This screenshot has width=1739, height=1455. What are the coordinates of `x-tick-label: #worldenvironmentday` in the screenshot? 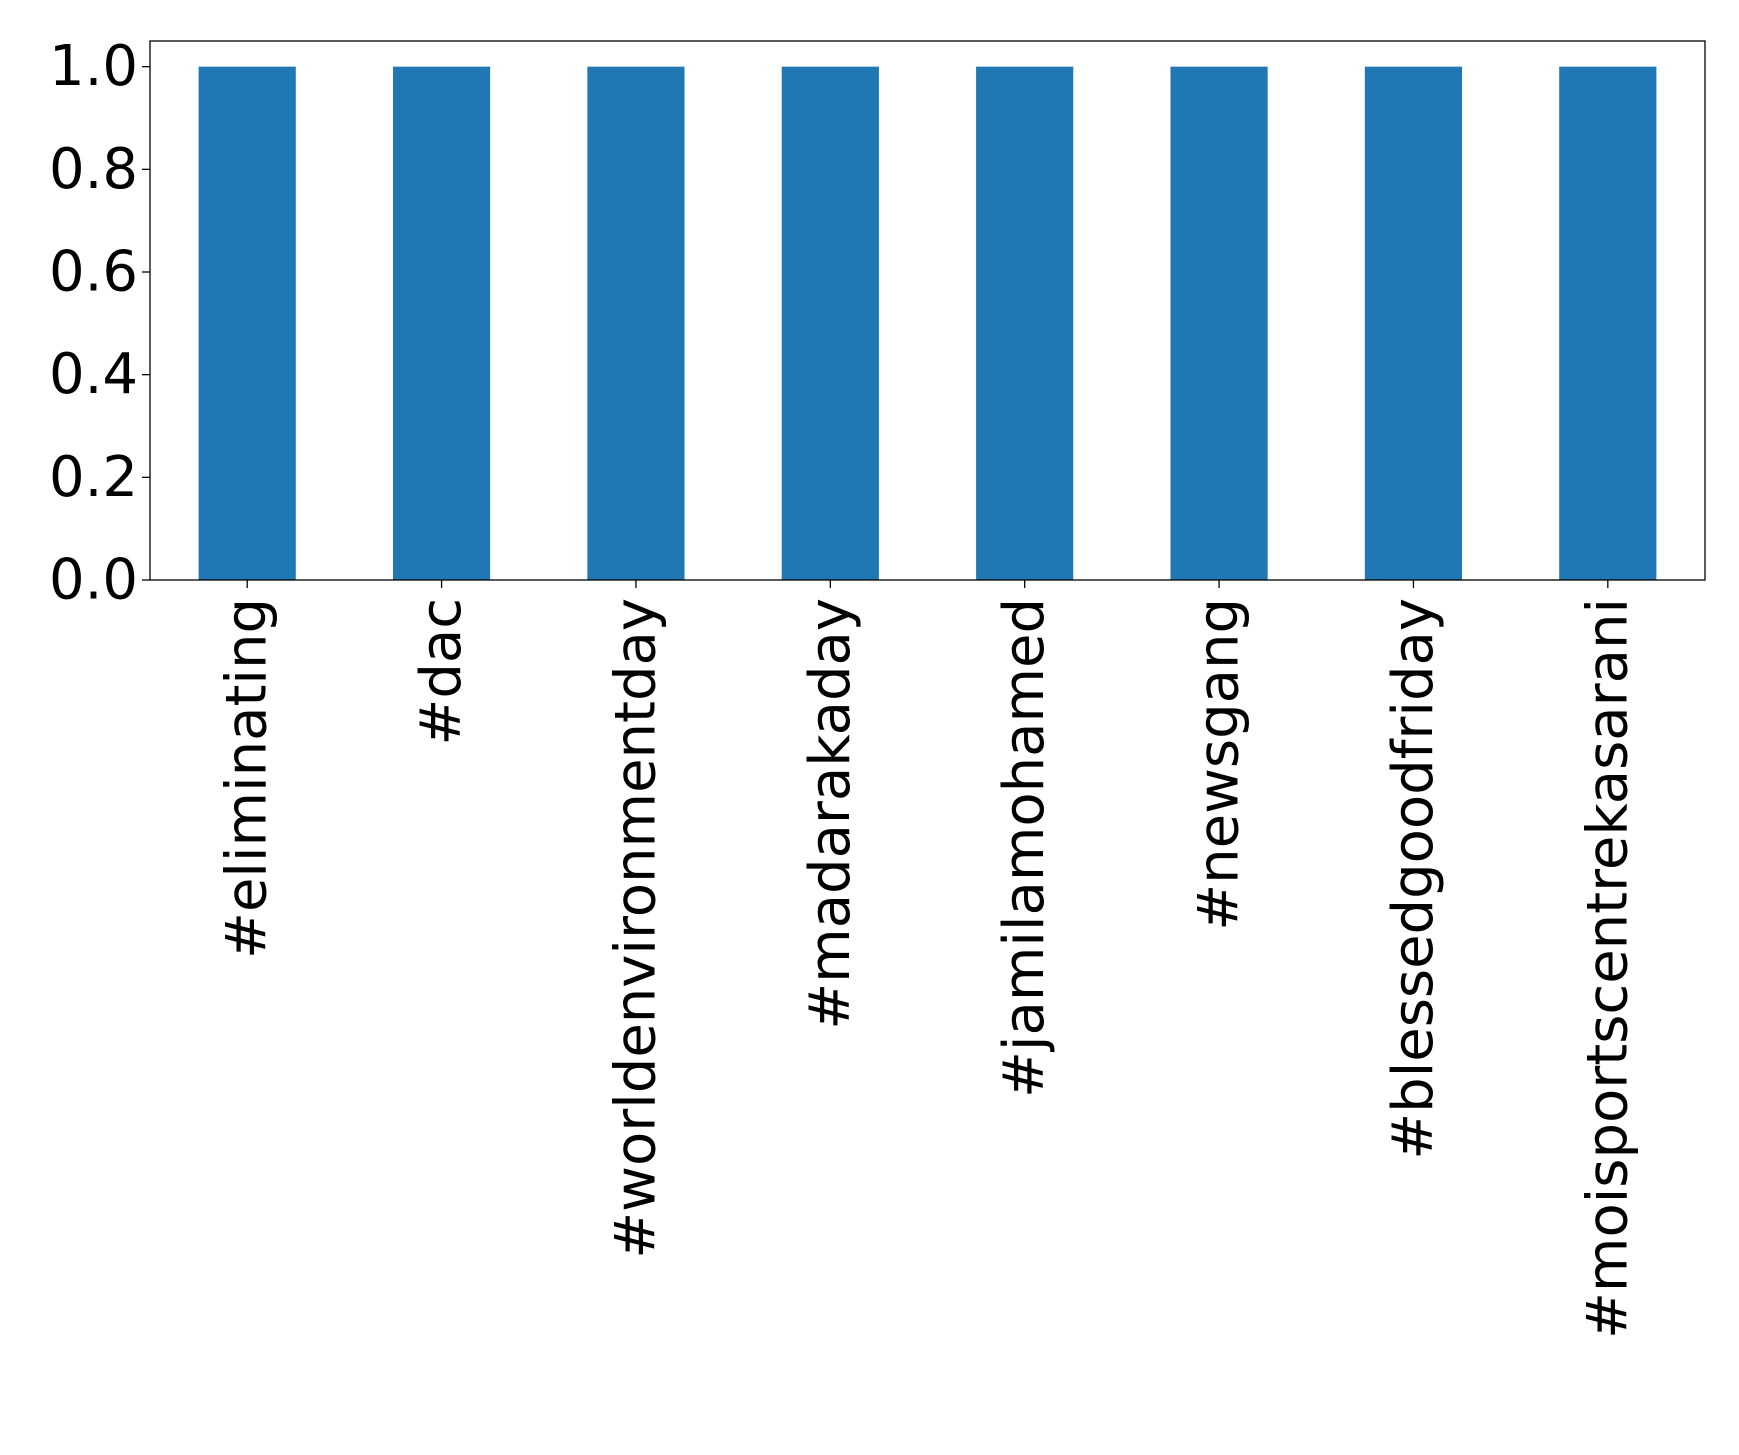 It's located at (635, 928).